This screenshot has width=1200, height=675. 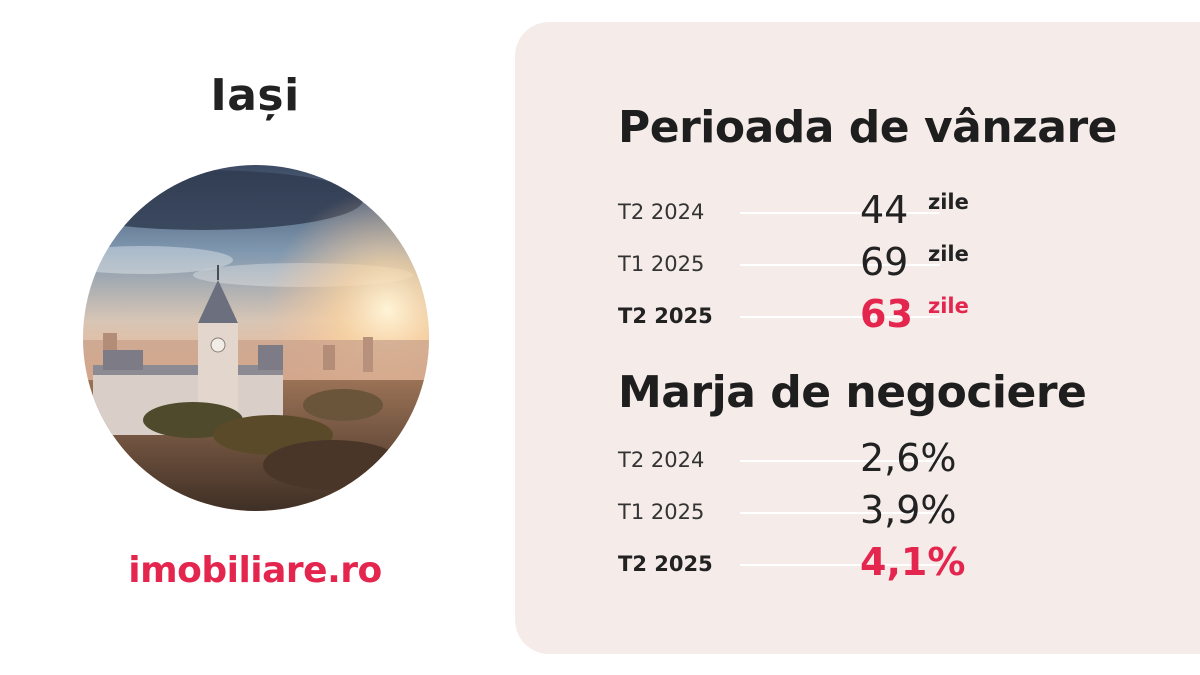 I want to click on brand-logo-text: imobiliare.ro, so click(x=255, y=570).